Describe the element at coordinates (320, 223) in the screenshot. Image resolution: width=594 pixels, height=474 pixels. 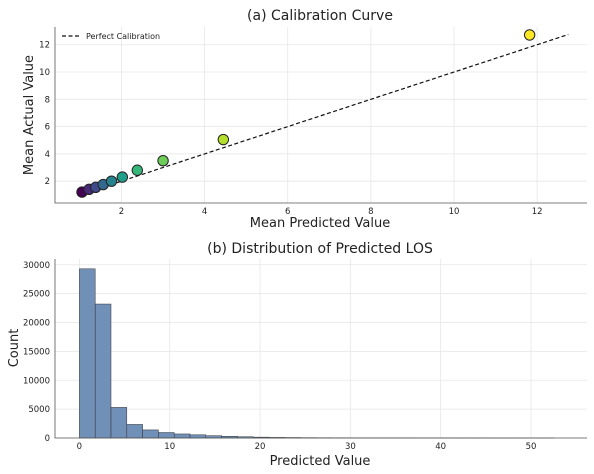
I see `calibration-xlabel: Mean Predicted Value` at that location.